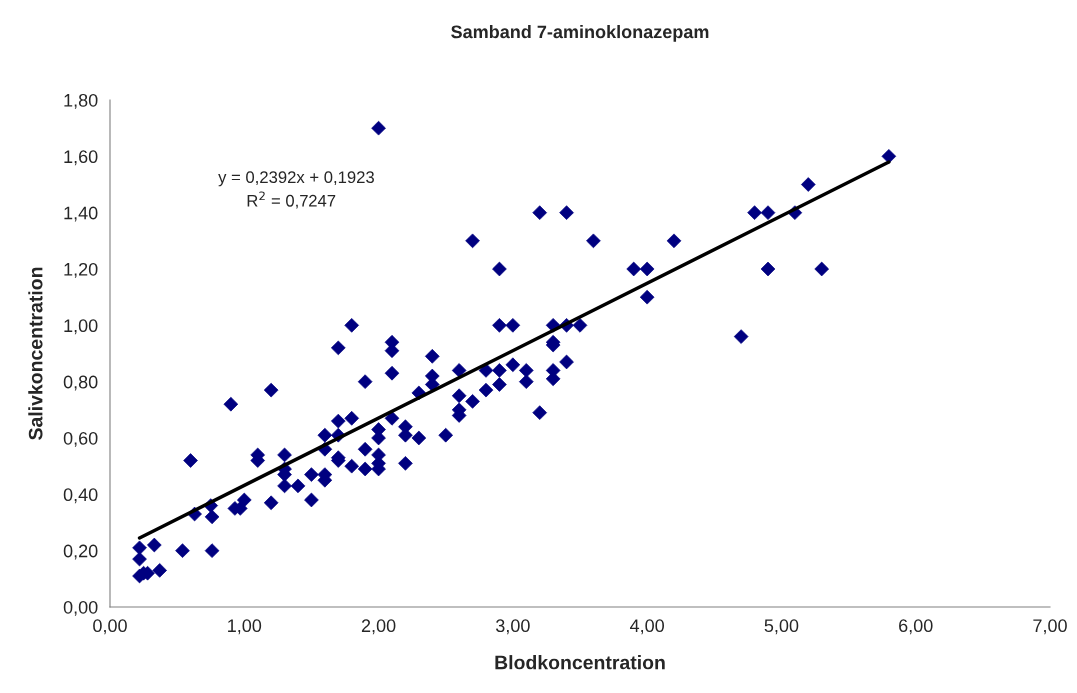 This screenshot has height=693, width=1077. What do you see at coordinates (81, 101) in the screenshot?
I see `y-tick-label: 1,80` at bounding box center [81, 101].